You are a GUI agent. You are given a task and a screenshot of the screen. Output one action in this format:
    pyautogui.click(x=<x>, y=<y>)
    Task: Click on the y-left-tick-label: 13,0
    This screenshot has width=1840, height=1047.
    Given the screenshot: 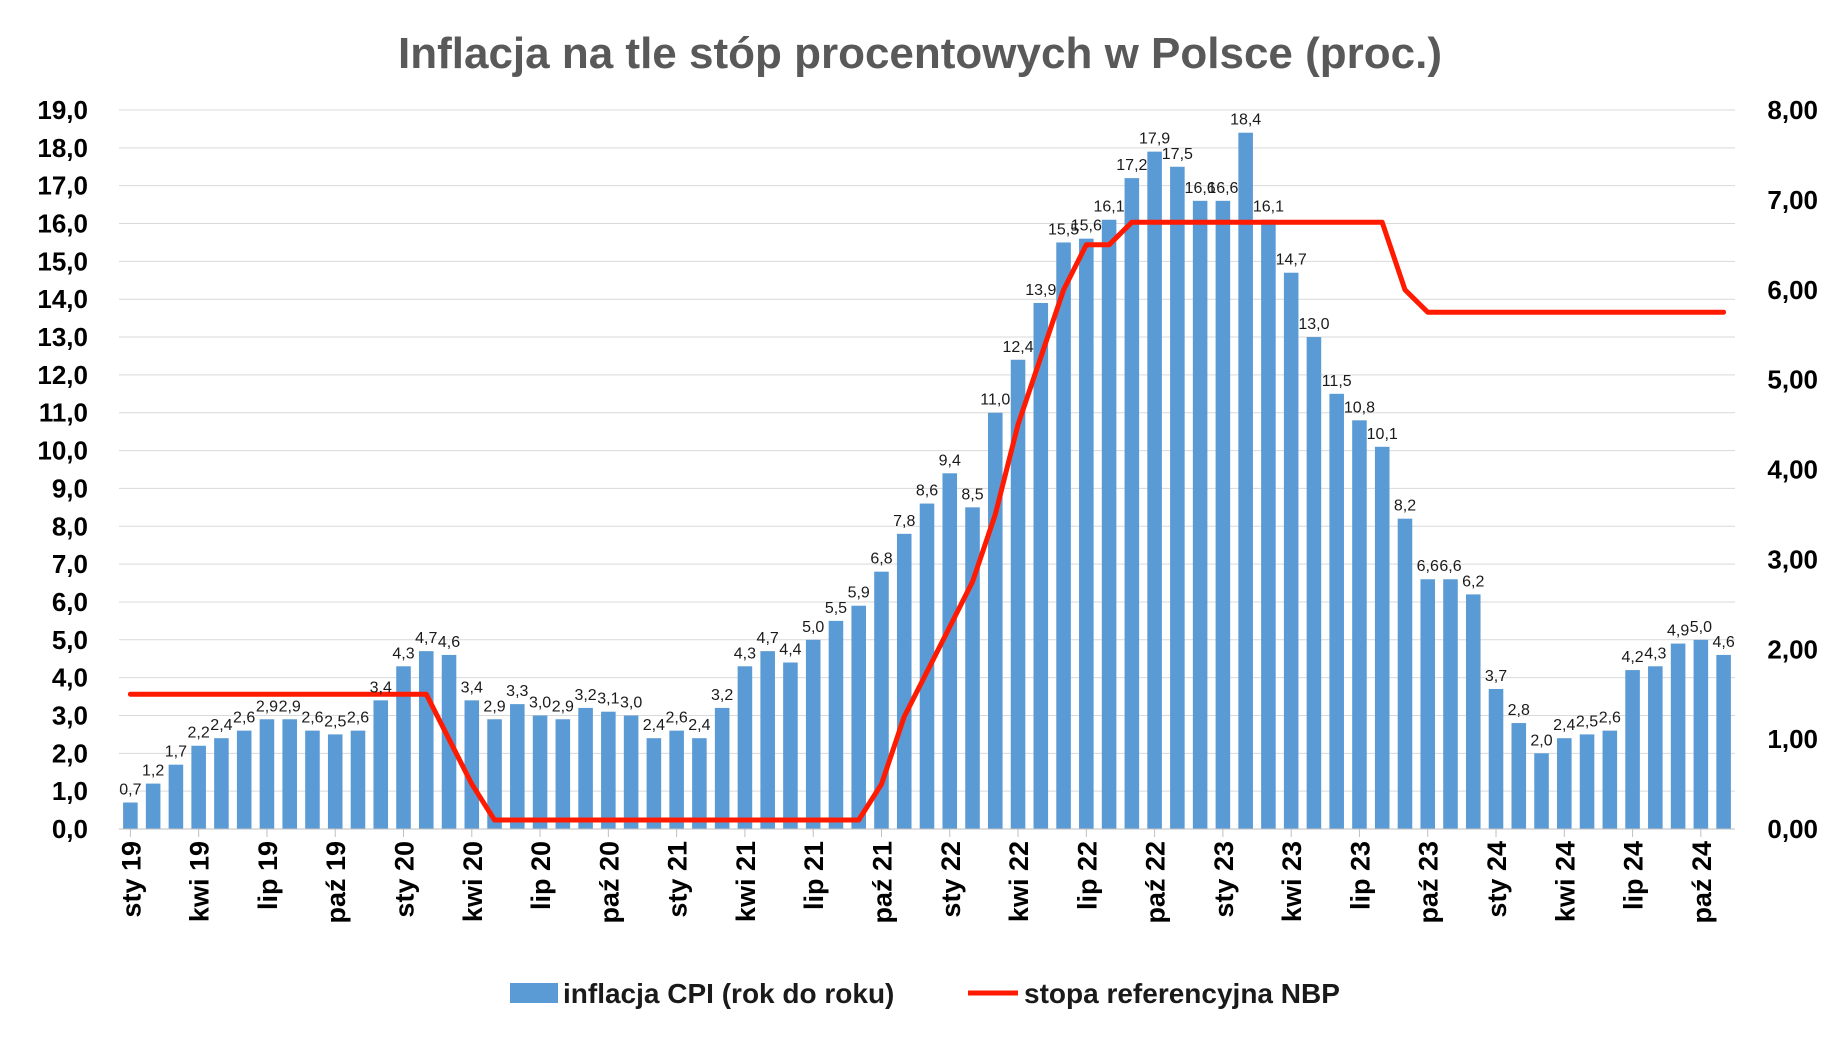 What is the action you would take?
    pyautogui.click(x=62, y=337)
    